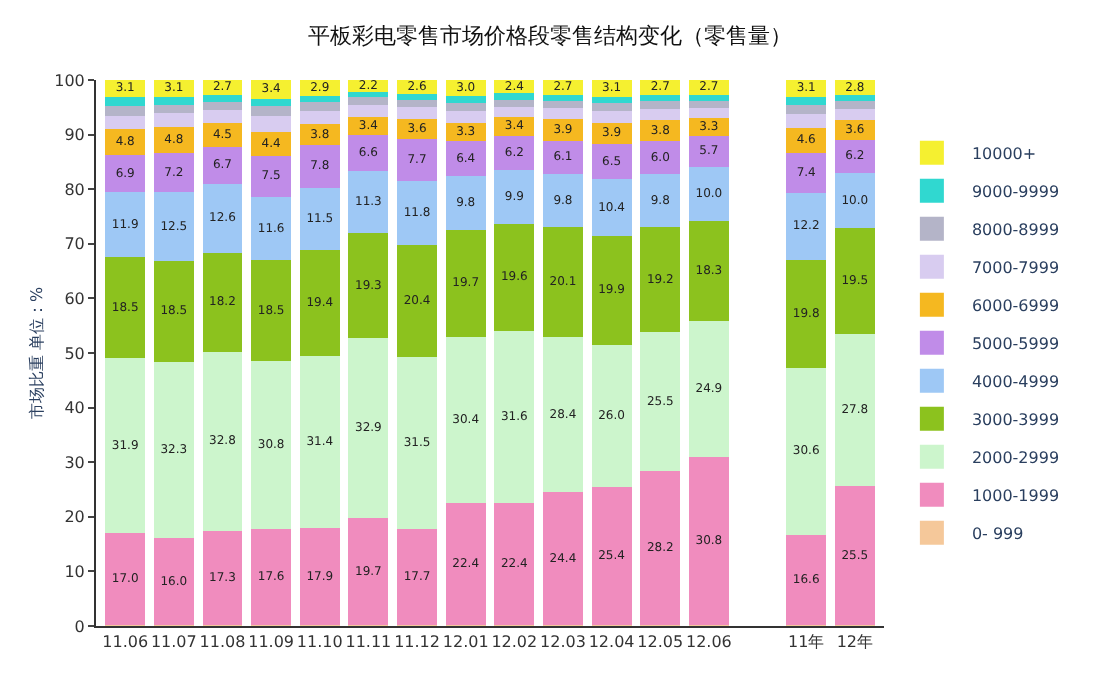  Describe the element at coordinates (514, 642) in the screenshot. I see `x-tick-label: 12.02` at that location.